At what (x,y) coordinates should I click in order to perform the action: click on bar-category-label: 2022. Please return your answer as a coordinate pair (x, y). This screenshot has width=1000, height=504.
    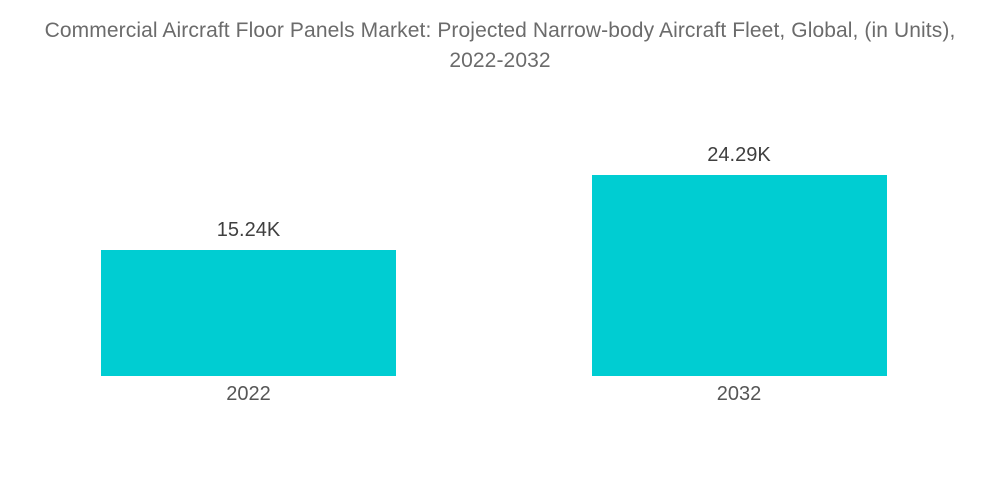
    Looking at the image, I should click on (248, 394).